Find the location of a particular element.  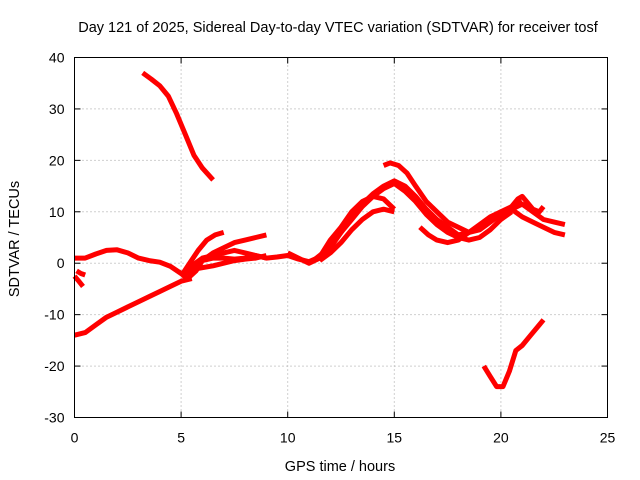

x-tick-label: 0 is located at coordinates (75, 438).